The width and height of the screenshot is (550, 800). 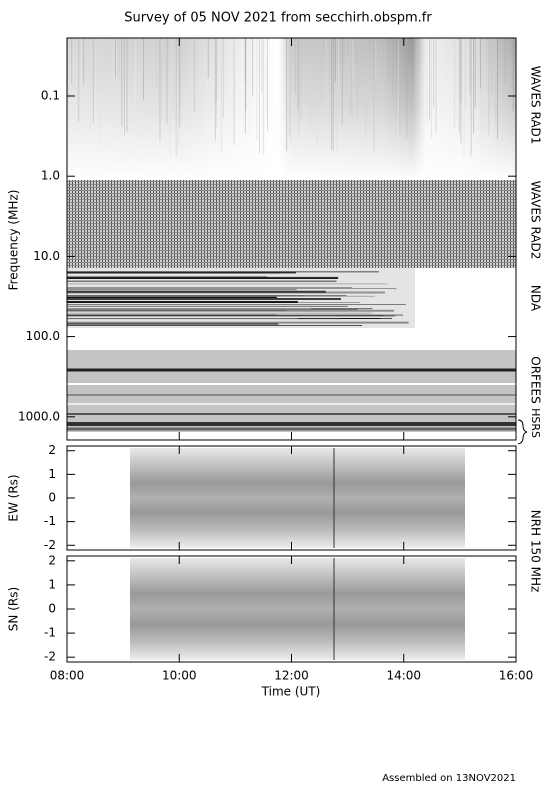 What do you see at coordinates (14, 497) in the screenshot?
I see `ew-axis-label: EW (Rs)` at bounding box center [14, 497].